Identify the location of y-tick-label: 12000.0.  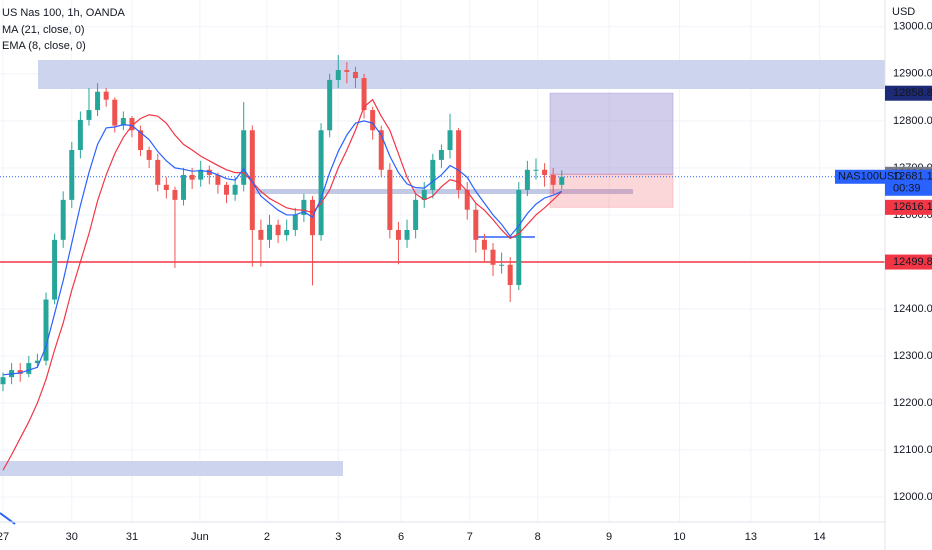
(912, 497).